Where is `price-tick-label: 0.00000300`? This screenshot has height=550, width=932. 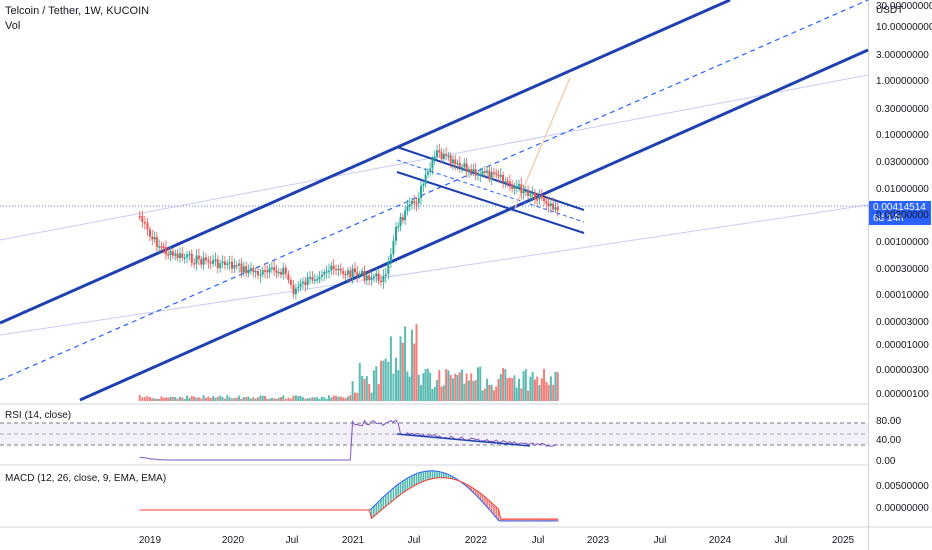
price-tick-label: 0.00000300 is located at coordinates (902, 370).